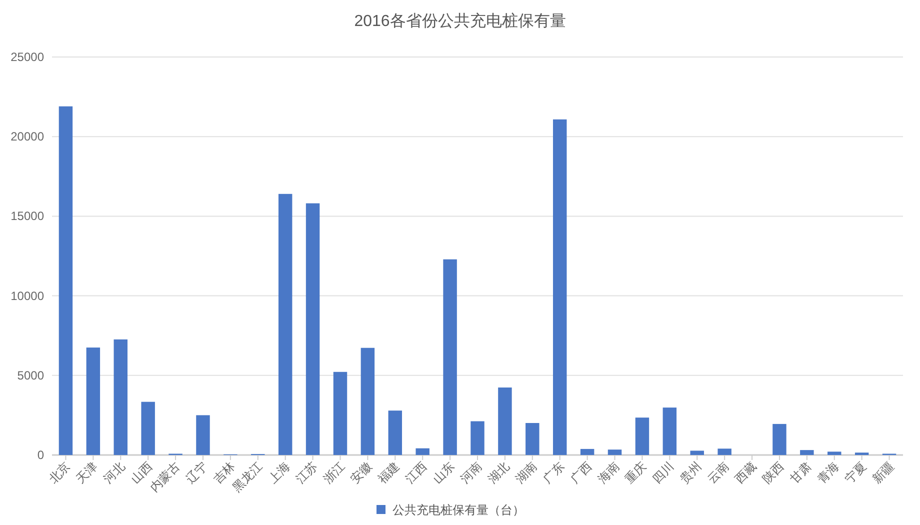 The height and width of the screenshot is (525, 920). I want to click on x-tick-label: 云南, so click(718, 472).